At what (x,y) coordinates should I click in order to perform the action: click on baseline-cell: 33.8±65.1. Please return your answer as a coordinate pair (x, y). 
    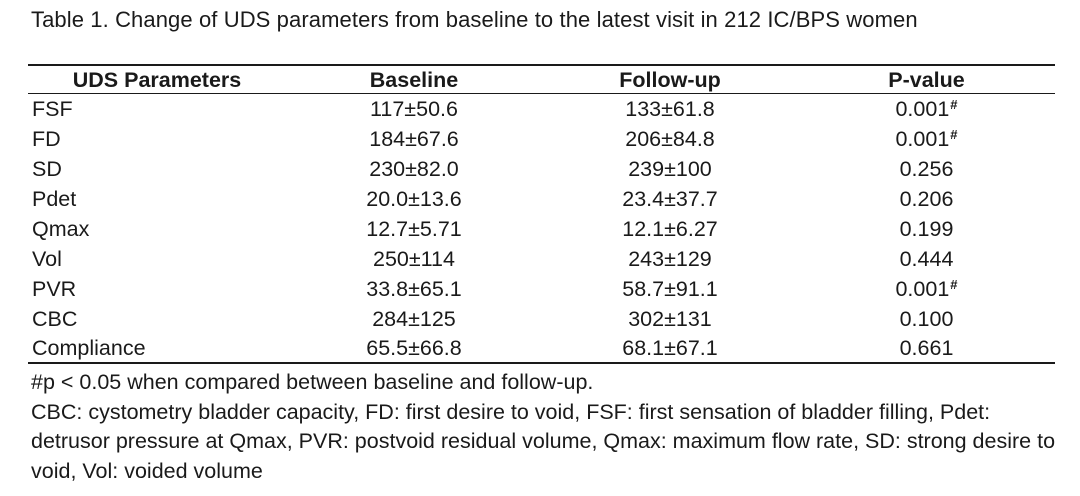
    Looking at the image, I should click on (414, 289).